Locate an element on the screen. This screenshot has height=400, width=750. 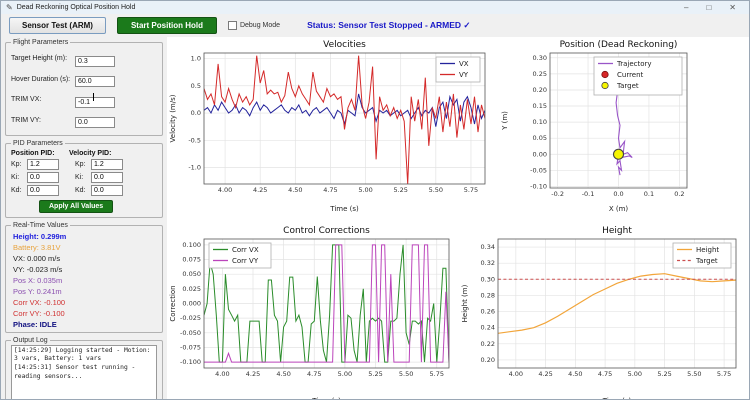
svg-text: Height (m) is located at coordinates (465, 303).